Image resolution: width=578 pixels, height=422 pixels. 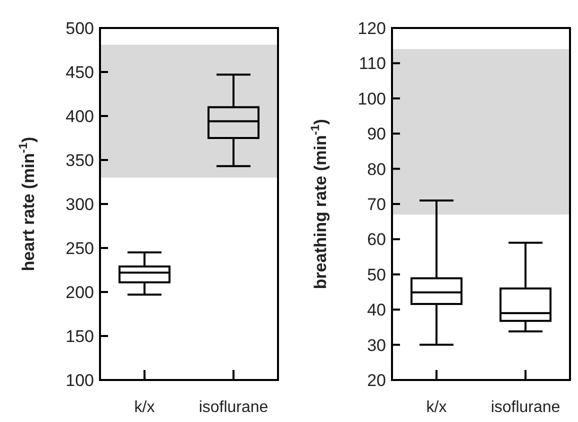 I want to click on y-tick-label: 300, so click(x=80, y=204).